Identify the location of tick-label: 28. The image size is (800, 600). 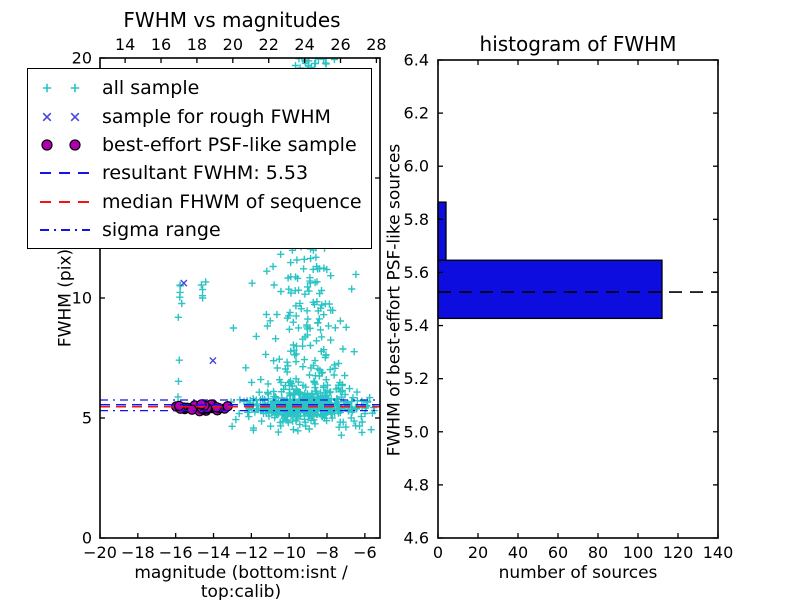
(376, 44).